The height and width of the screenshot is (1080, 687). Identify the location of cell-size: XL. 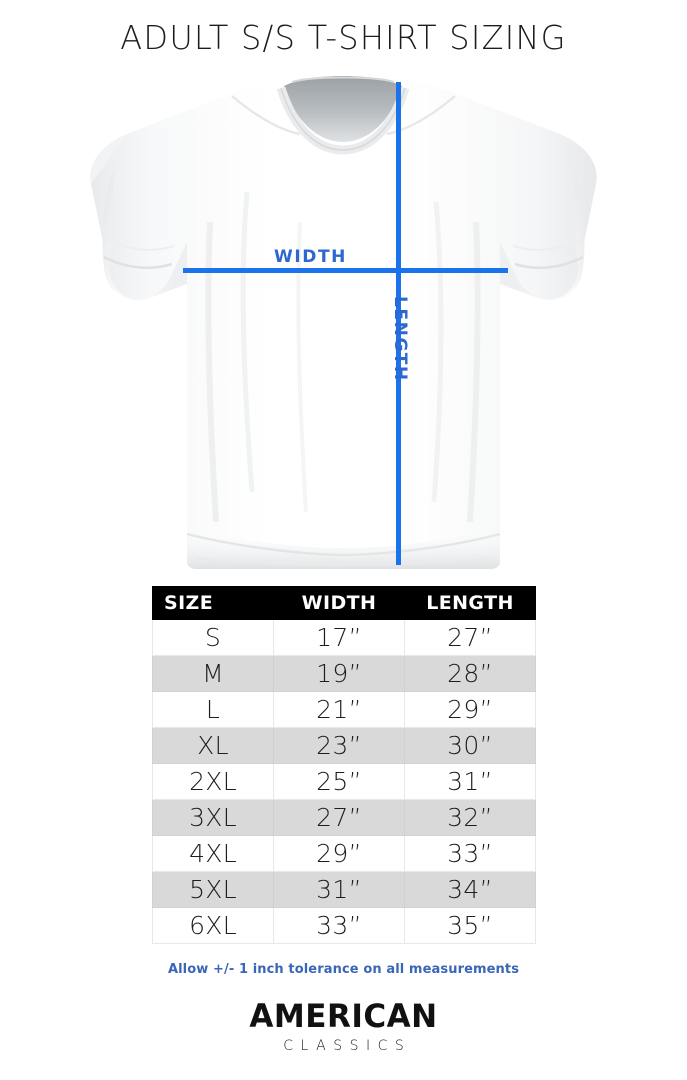
(213, 745).